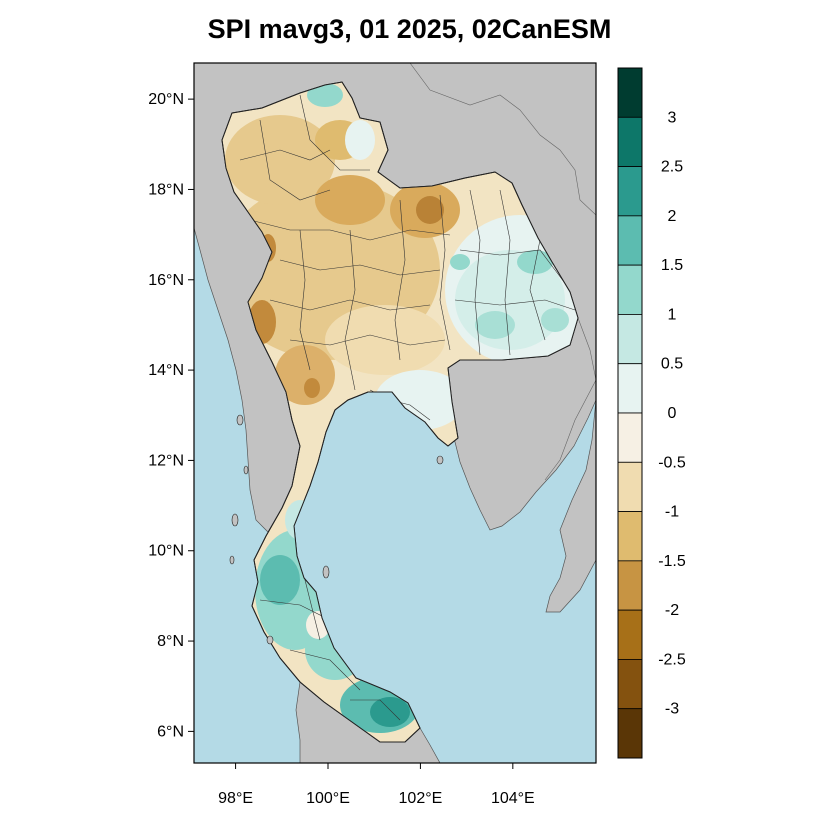 The height and width of the screenshot is (819, 819). Describe the element at coordinates (570, 506) in the screenshot. I see `vietnam-south` at that location.